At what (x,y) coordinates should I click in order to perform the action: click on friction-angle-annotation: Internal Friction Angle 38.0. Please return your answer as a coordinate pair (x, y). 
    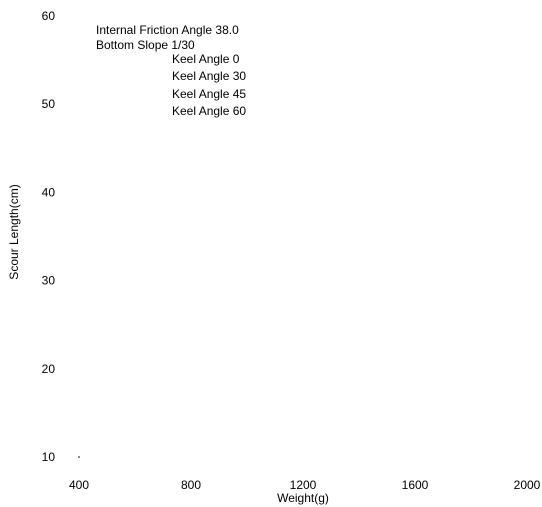
    Looking at the image, I should click on (167, 30).